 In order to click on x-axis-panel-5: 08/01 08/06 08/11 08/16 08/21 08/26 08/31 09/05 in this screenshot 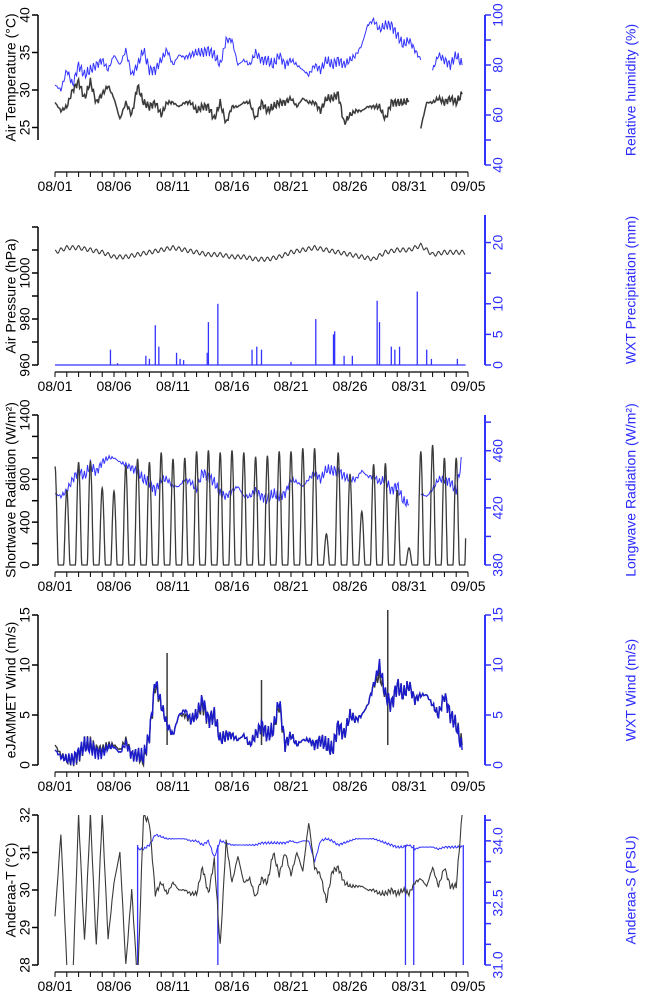, I will do `click(261, 982)`.